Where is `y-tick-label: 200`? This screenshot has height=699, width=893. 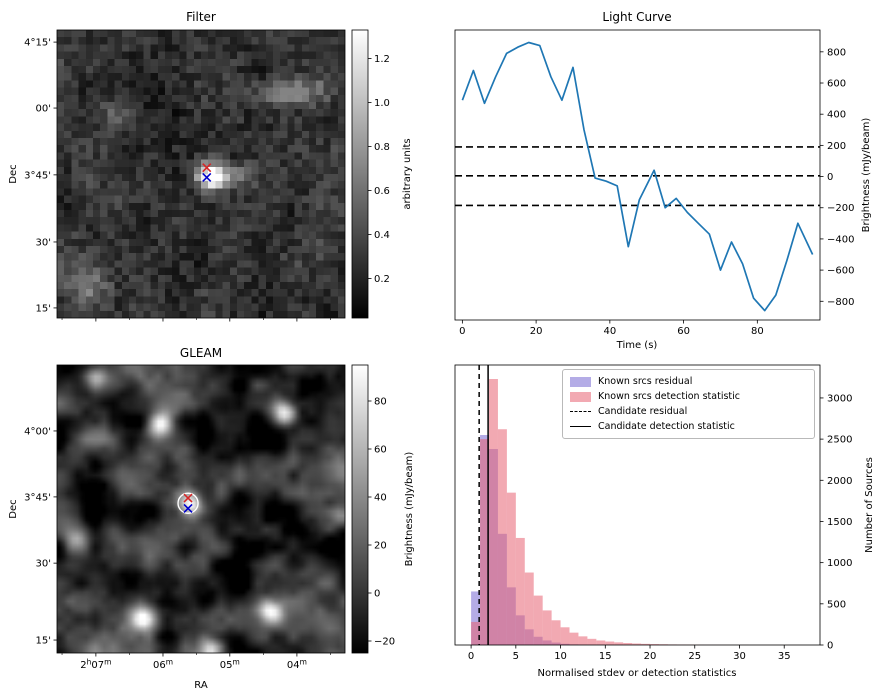 y-tick-label: 200 is located at coordinates (836, 146).